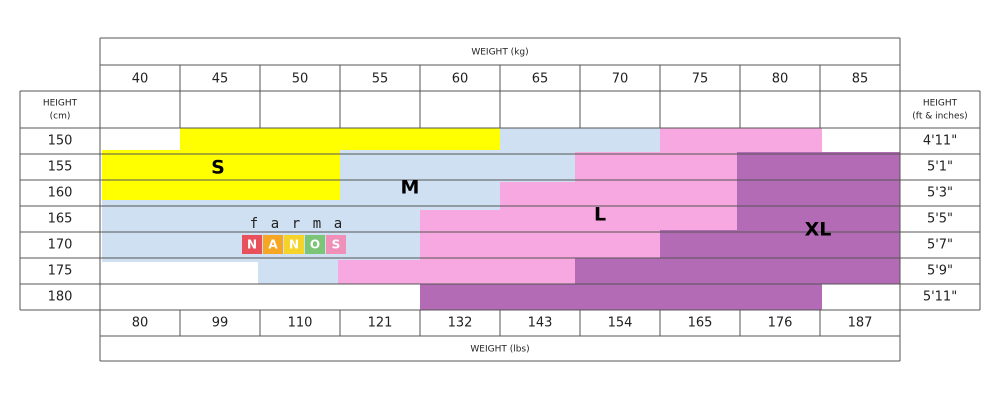  Describe the element at coordinates (940, 193) in the screenshot. I see `ft-value: 5'3"` at that location.